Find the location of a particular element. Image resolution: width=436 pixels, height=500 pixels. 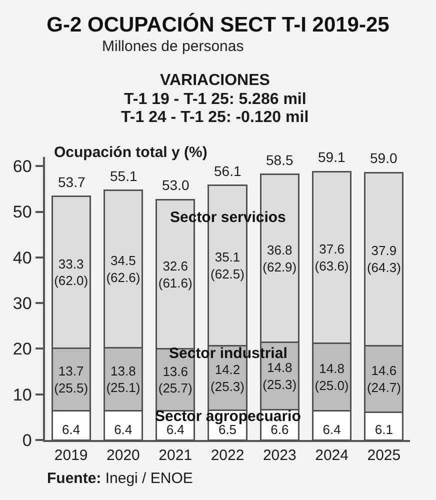

data-label: 37.9 (64.3) is located at coordinates (383, 259).